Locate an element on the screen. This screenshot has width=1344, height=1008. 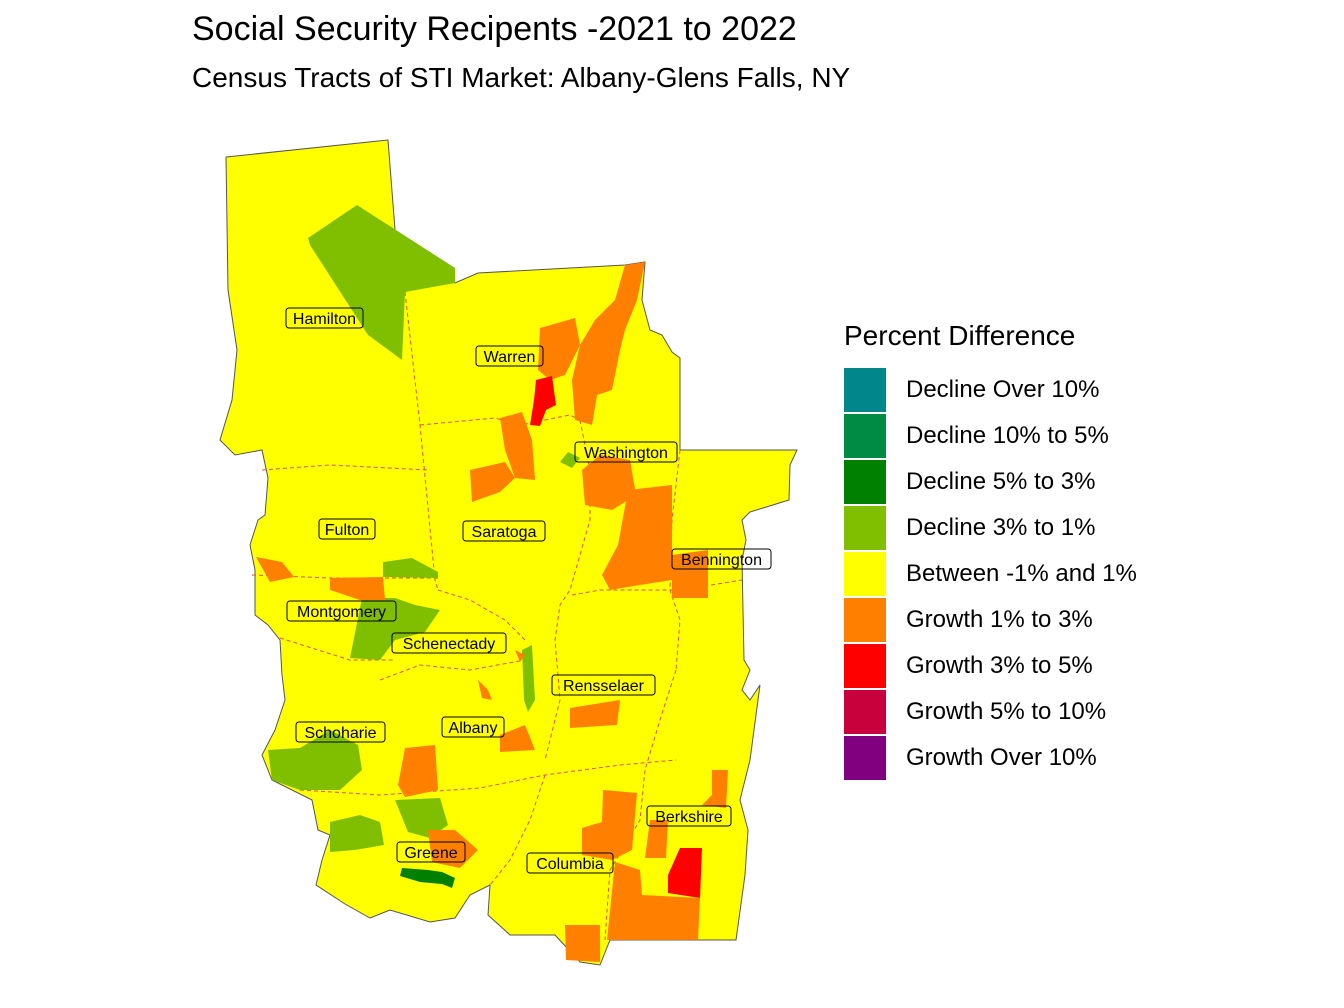
svg-text: Warren is located at coordinates (510, 357).